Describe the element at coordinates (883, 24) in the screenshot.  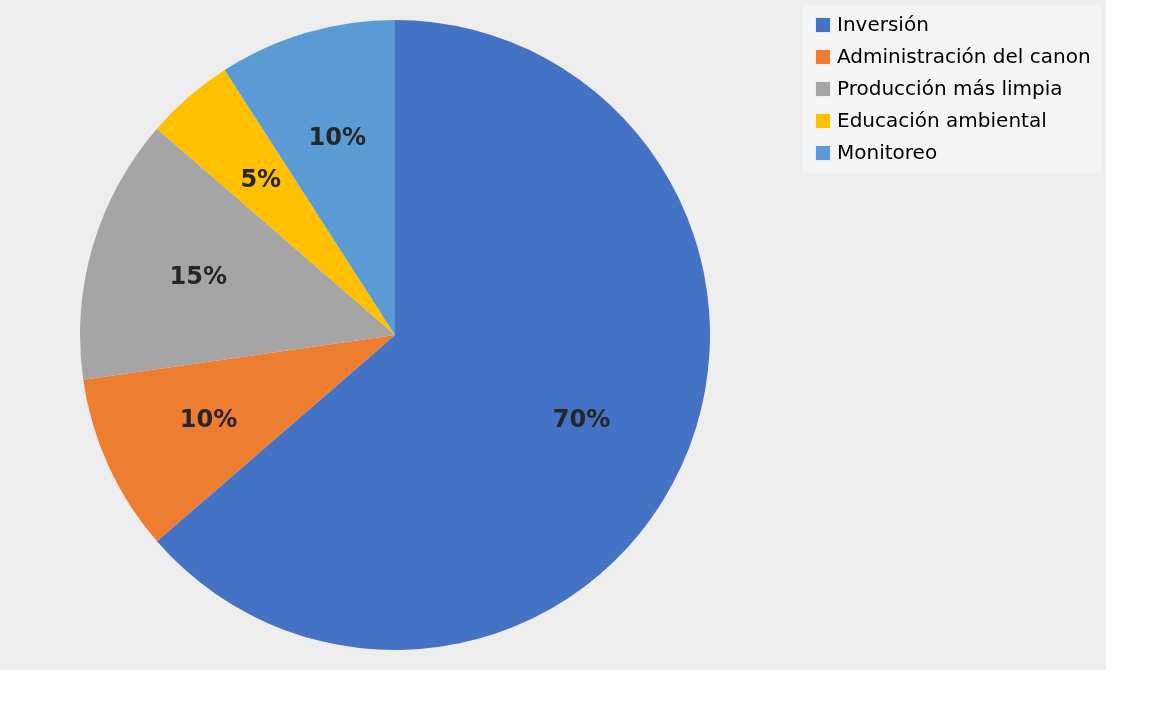
I see `legend-label: Inversión` at that location.